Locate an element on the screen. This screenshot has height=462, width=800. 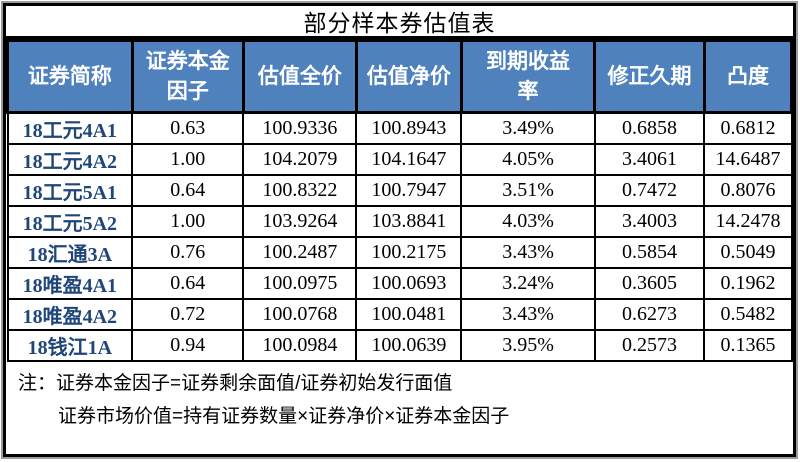
full-price-cell: 100.2487 is located at coordinates (300, 252).